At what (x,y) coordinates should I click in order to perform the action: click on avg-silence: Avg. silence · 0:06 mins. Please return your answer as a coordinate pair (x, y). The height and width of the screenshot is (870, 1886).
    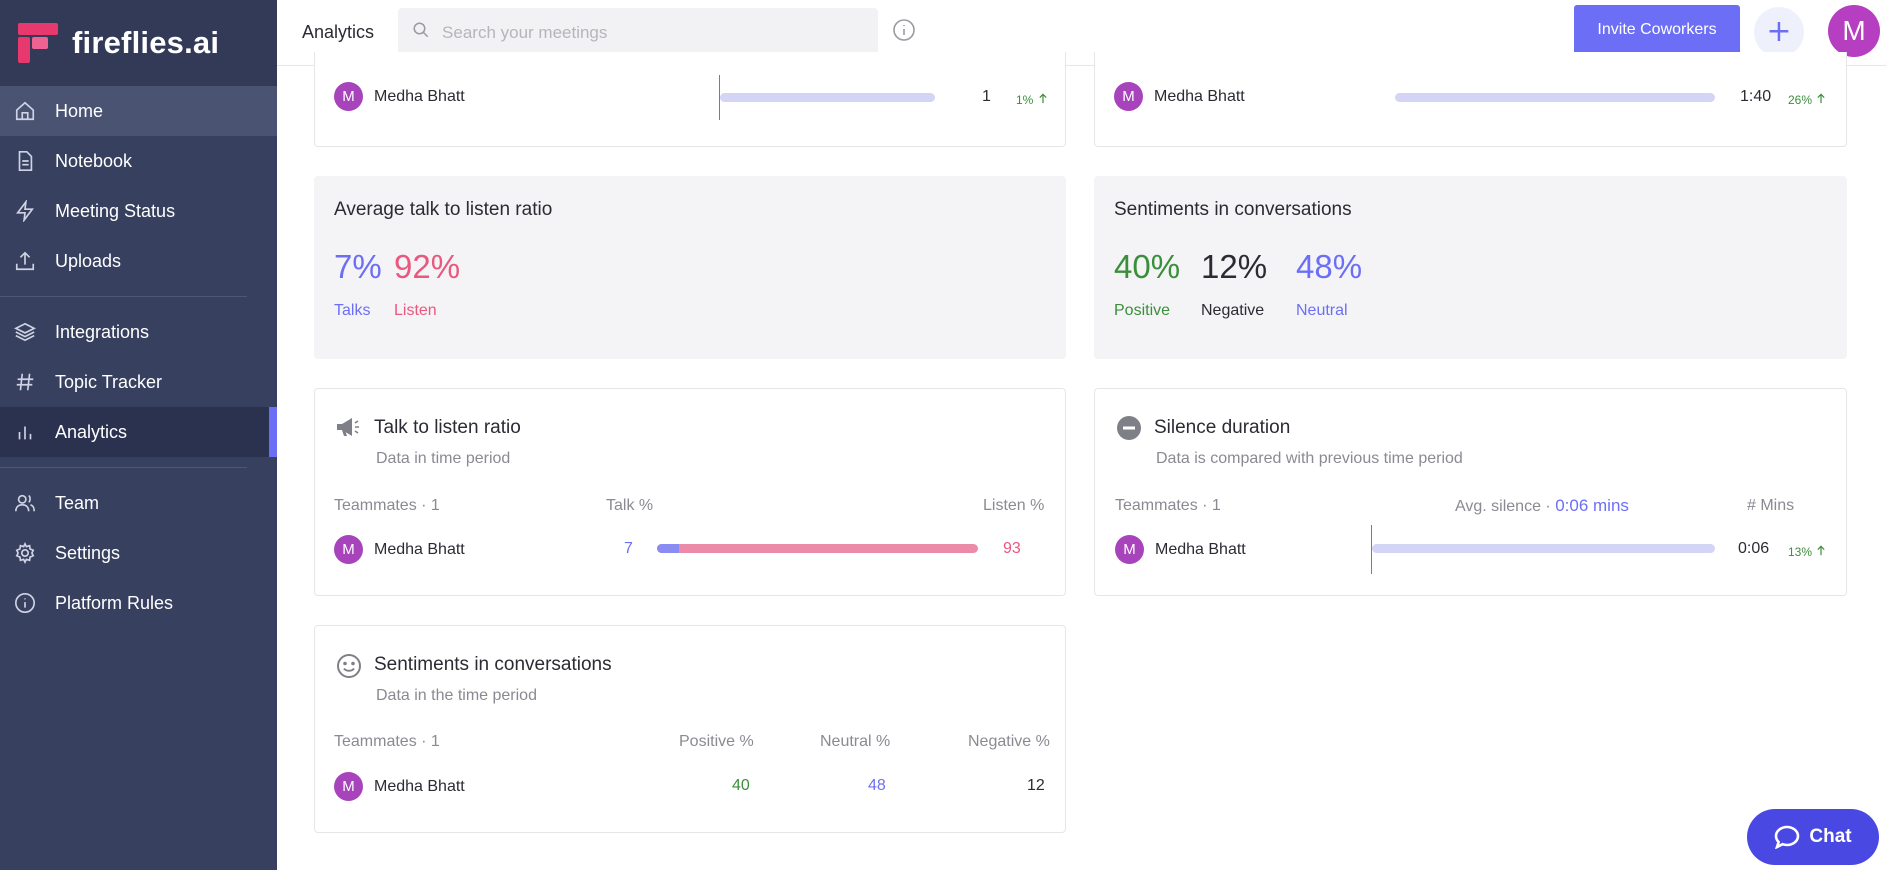
    Looking at the image, I should click on (1542, 506).